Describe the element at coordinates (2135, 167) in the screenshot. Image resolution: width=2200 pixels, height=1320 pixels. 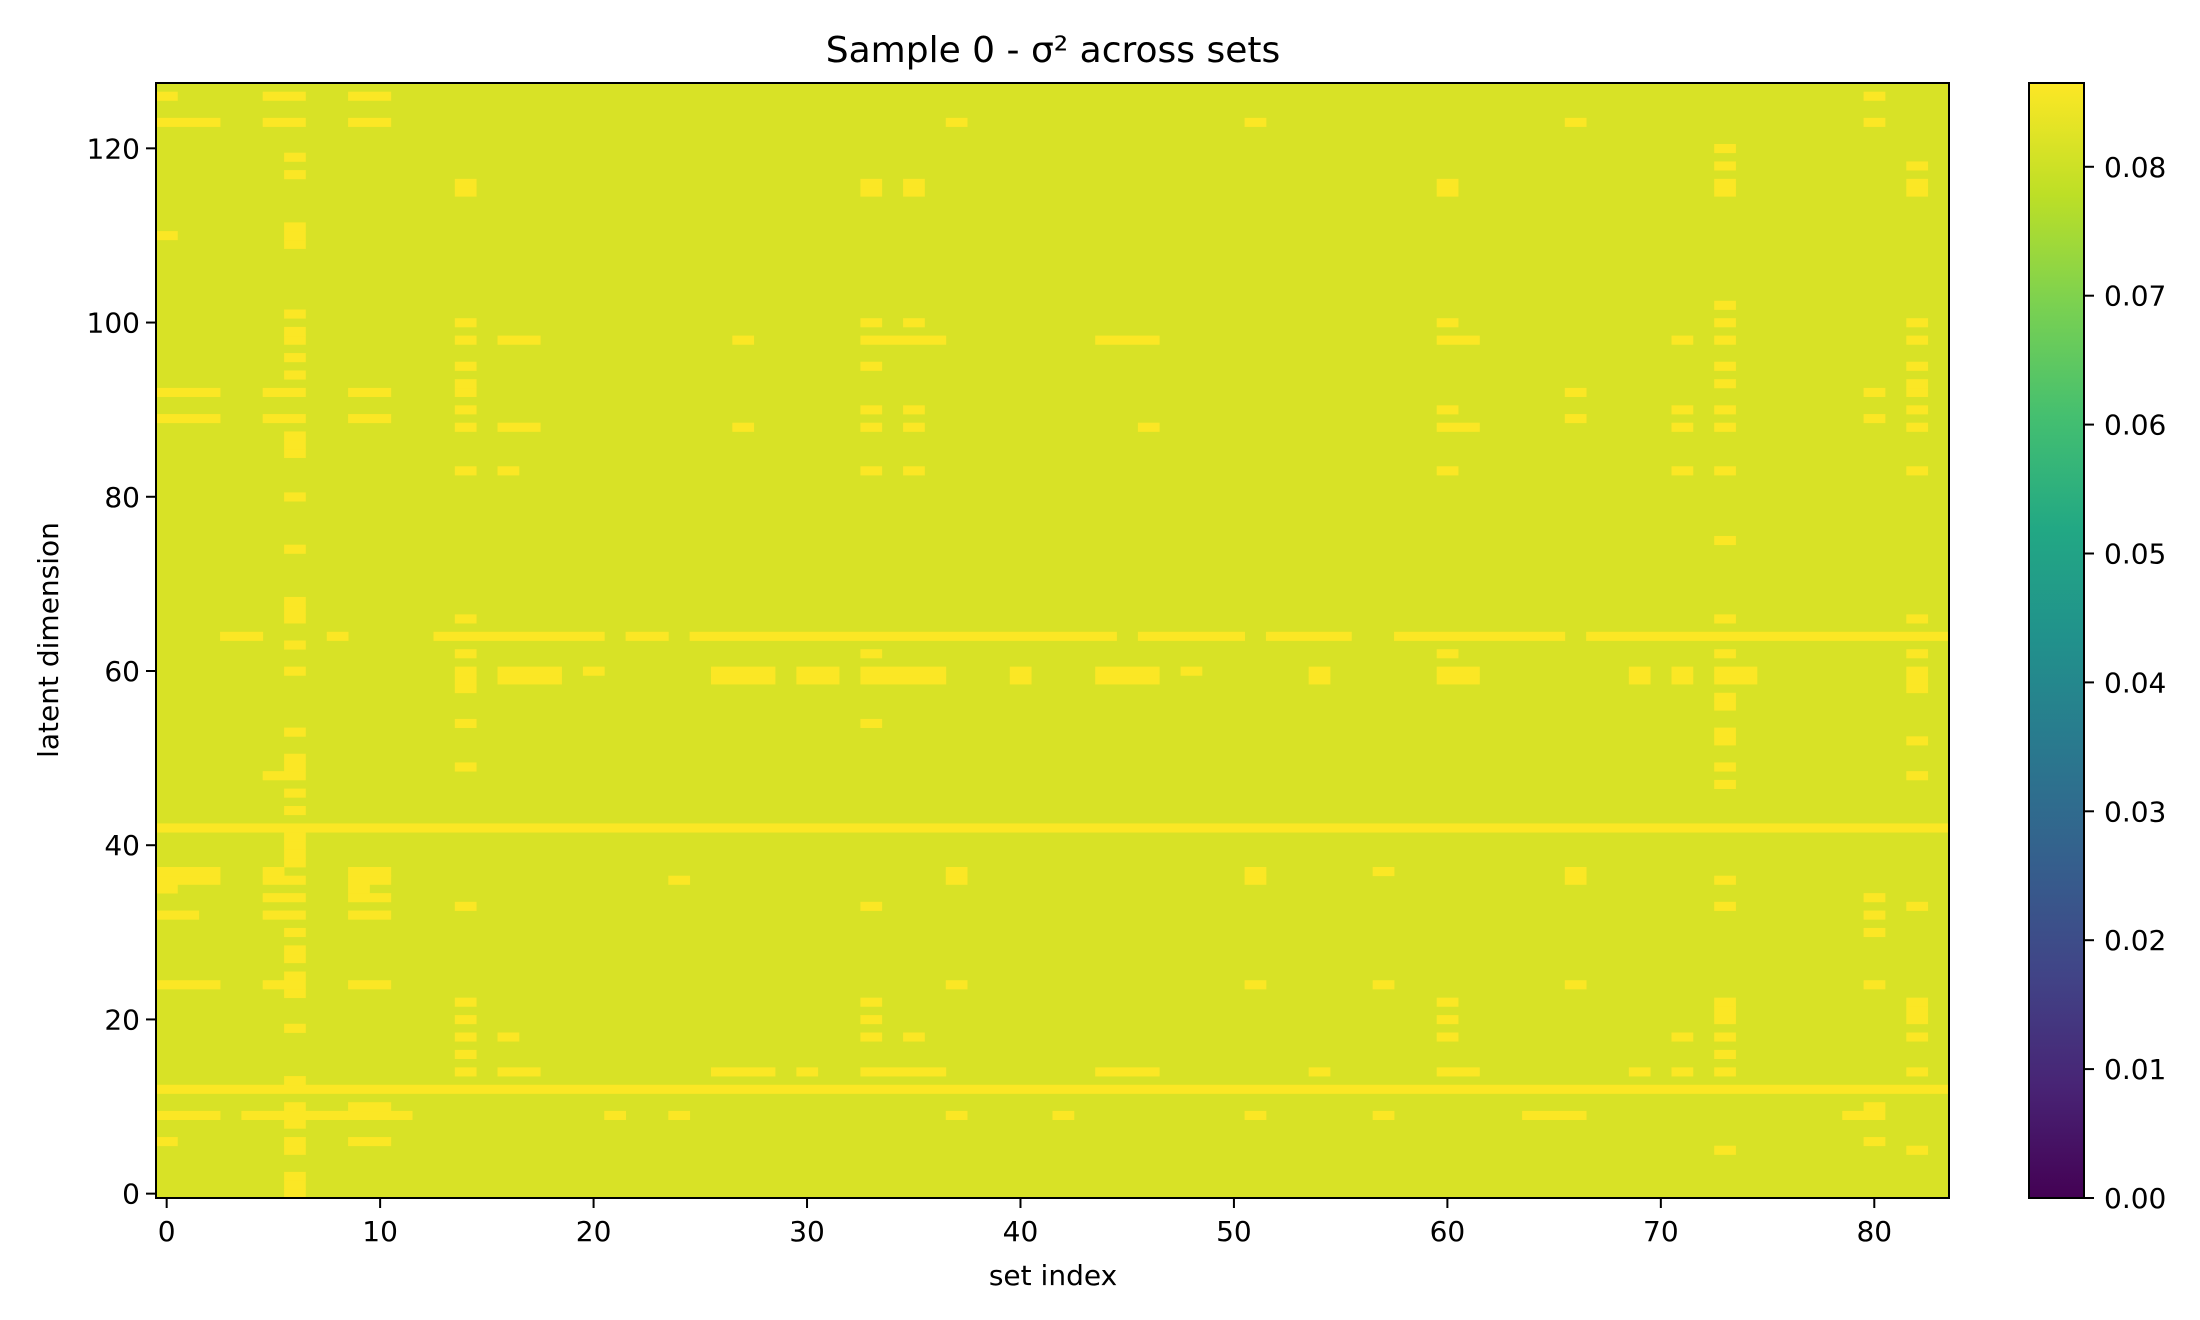
I see `colorbar-tick-label: 0.08` at that location.